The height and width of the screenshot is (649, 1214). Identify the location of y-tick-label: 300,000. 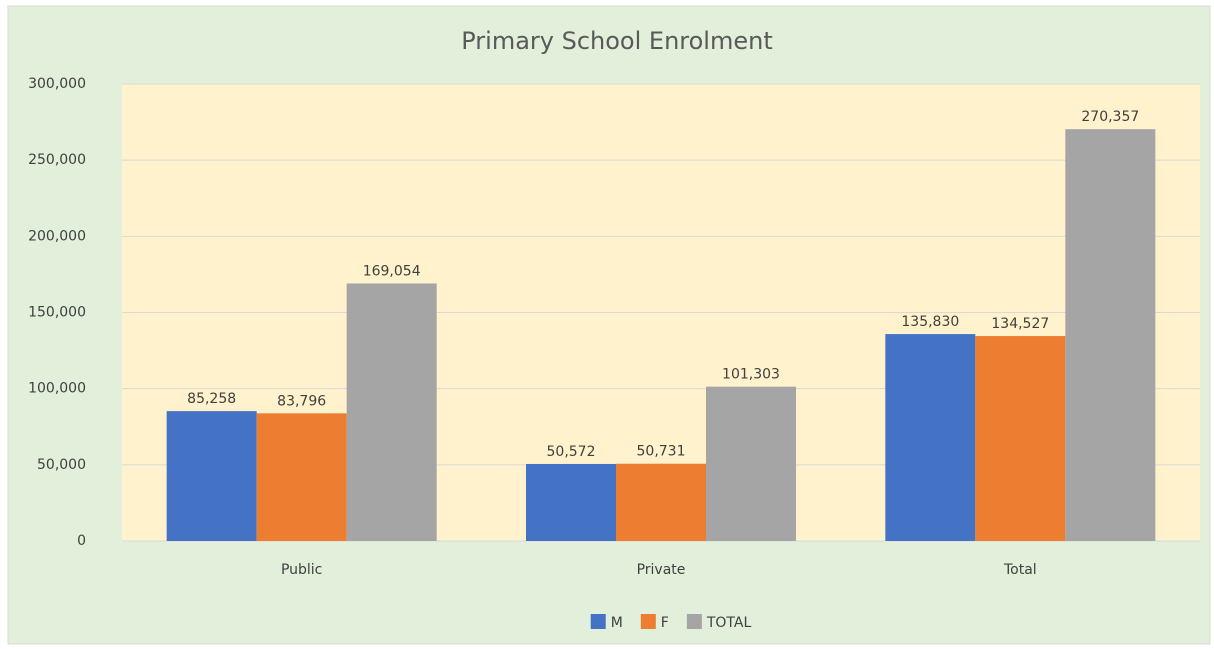
(57, 84).